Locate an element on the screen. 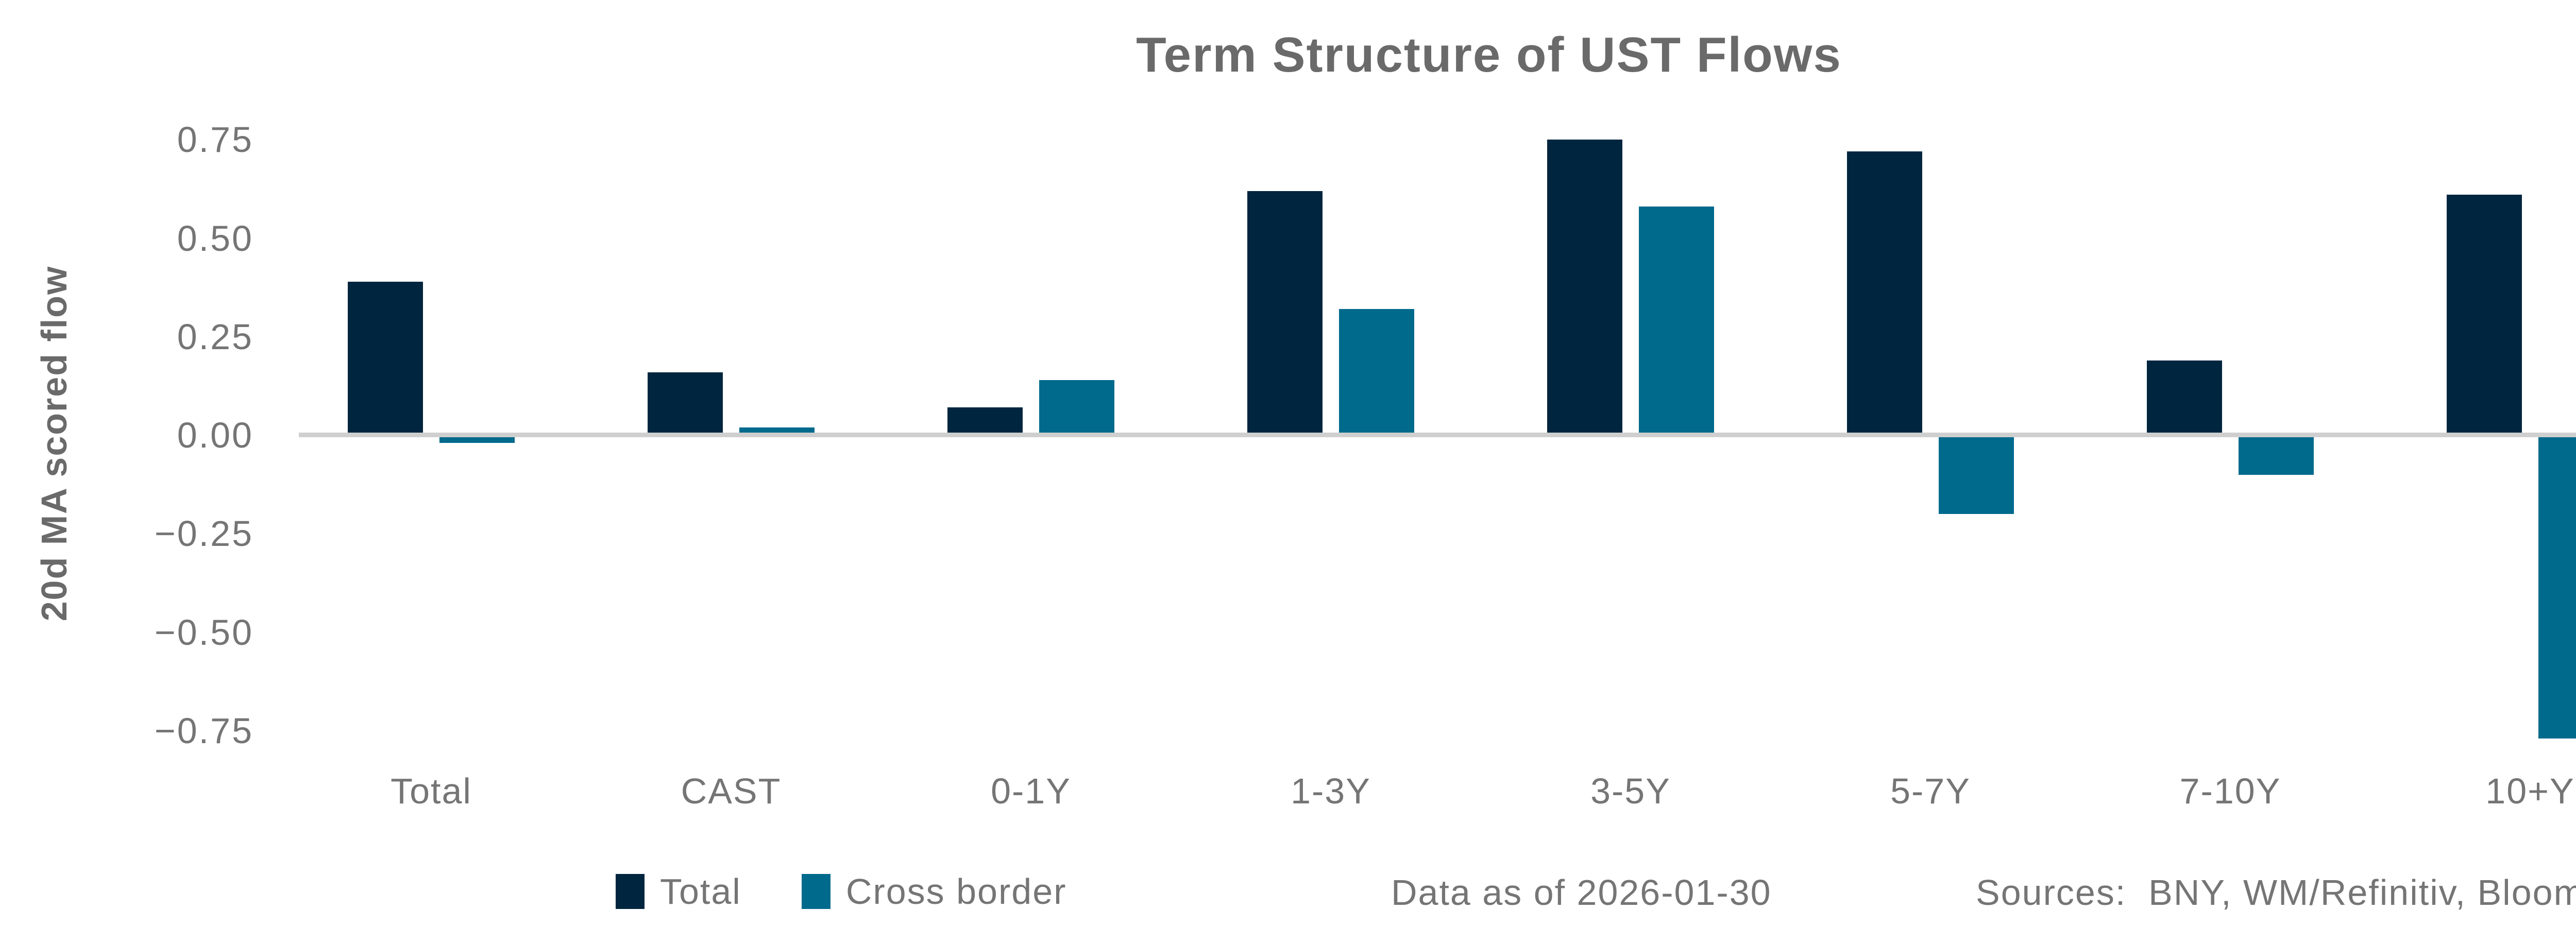  zero-axis-line is located at coordinates (1437, 435).